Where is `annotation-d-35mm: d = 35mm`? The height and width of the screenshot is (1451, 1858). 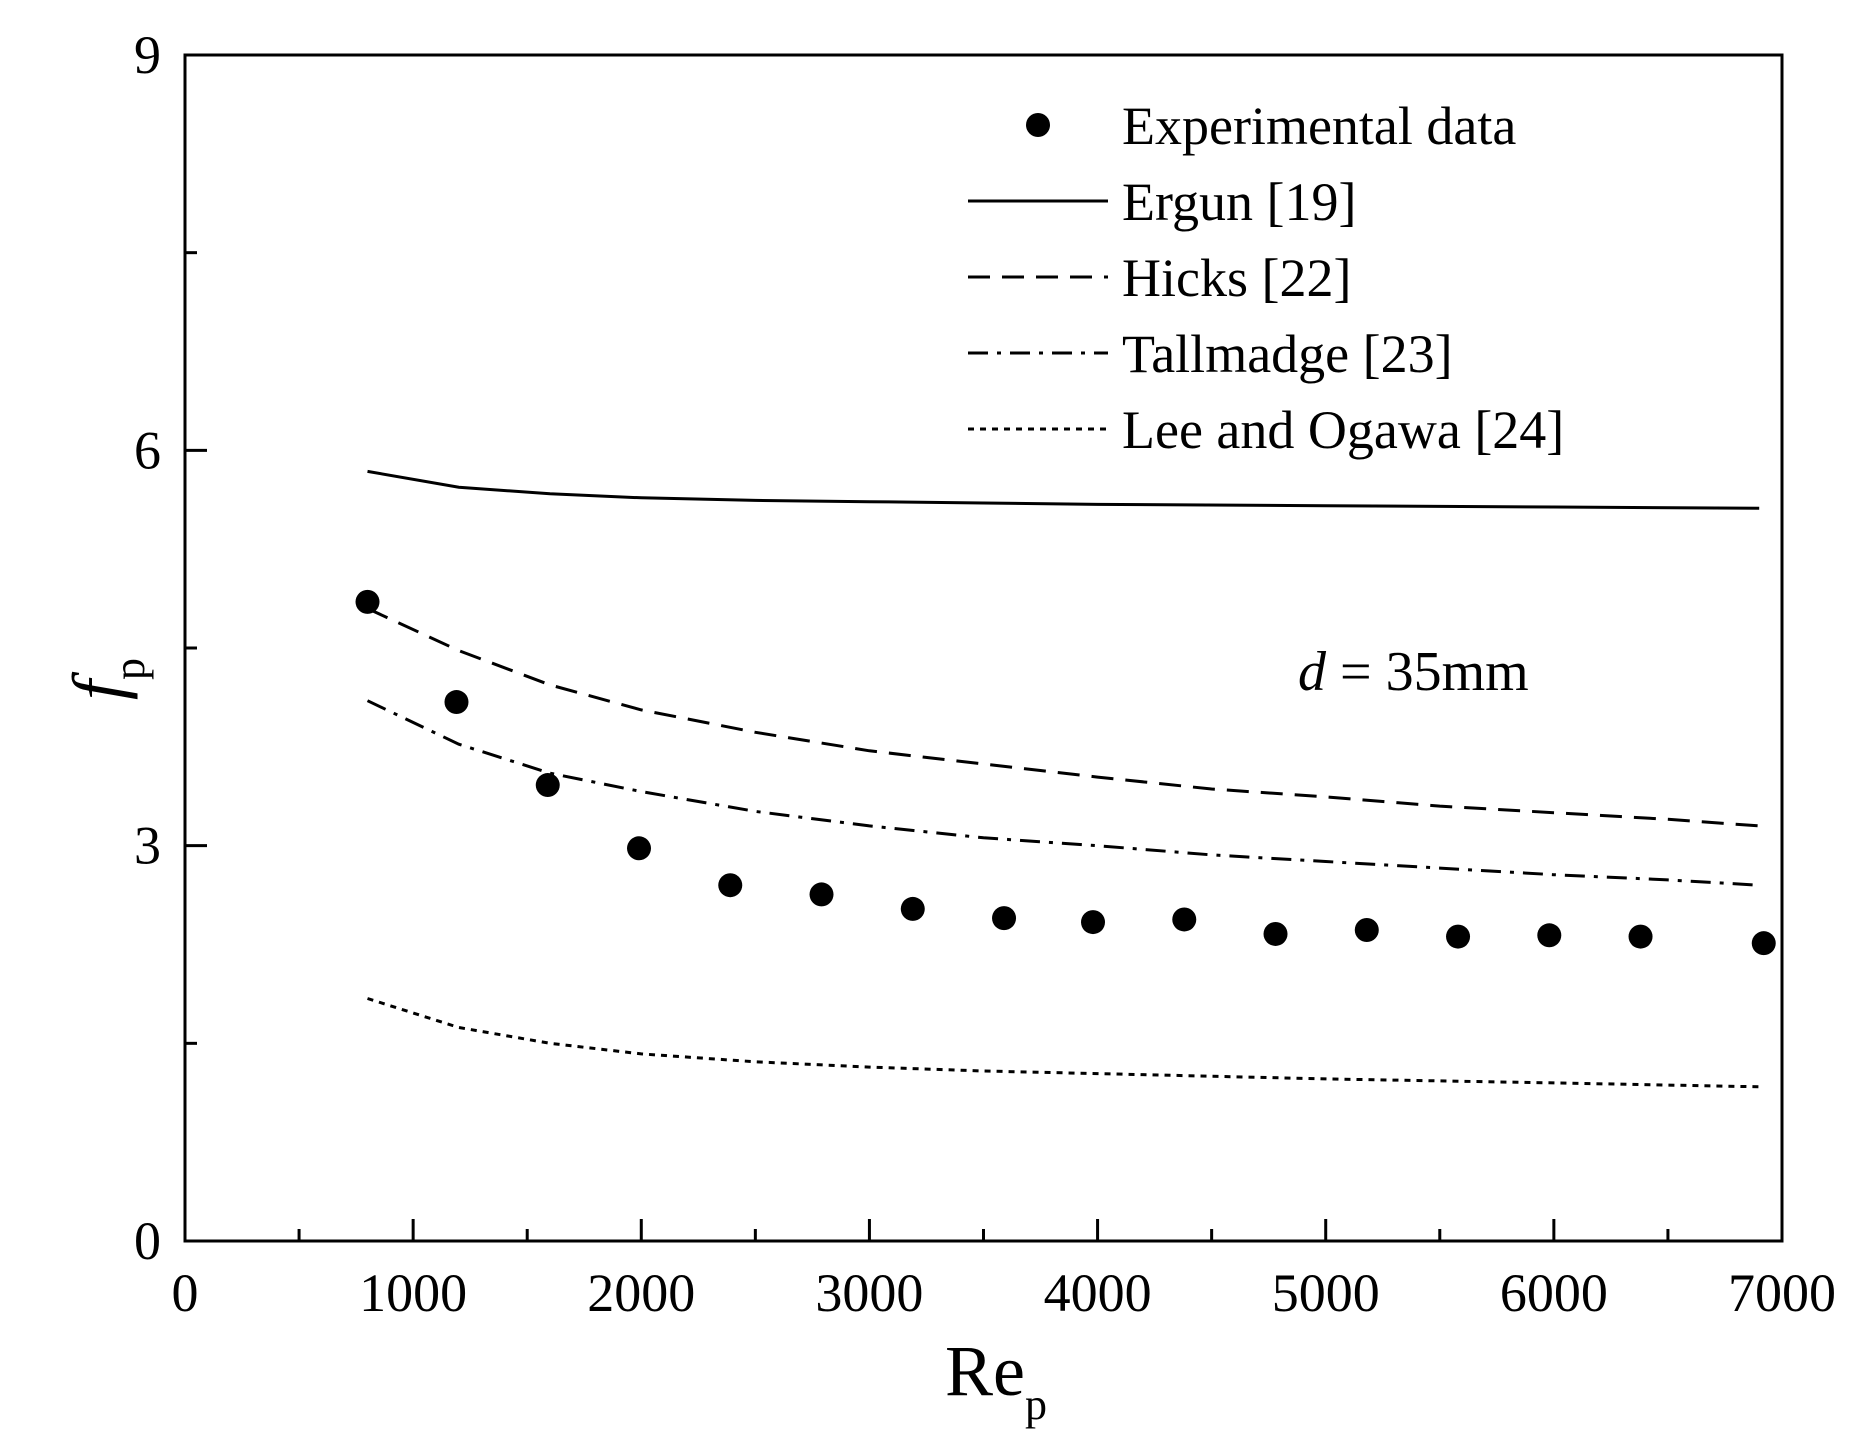
annotation-d-35mm: d = 35mm is located at coordinates (1413, 672).